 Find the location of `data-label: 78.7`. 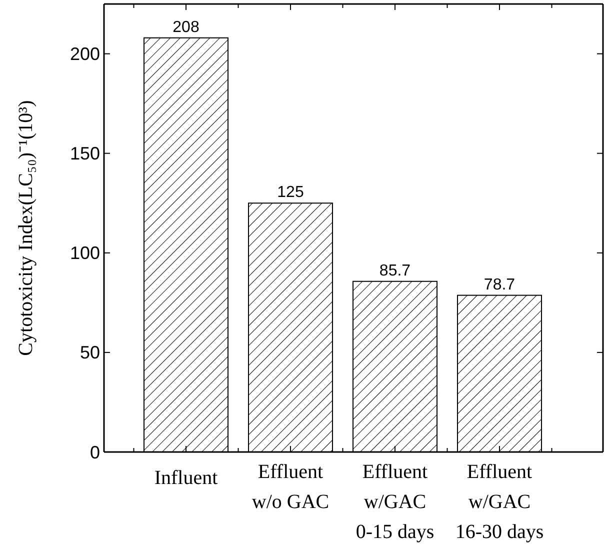

data-label: 78.7 is located at coordinates (500, 285).